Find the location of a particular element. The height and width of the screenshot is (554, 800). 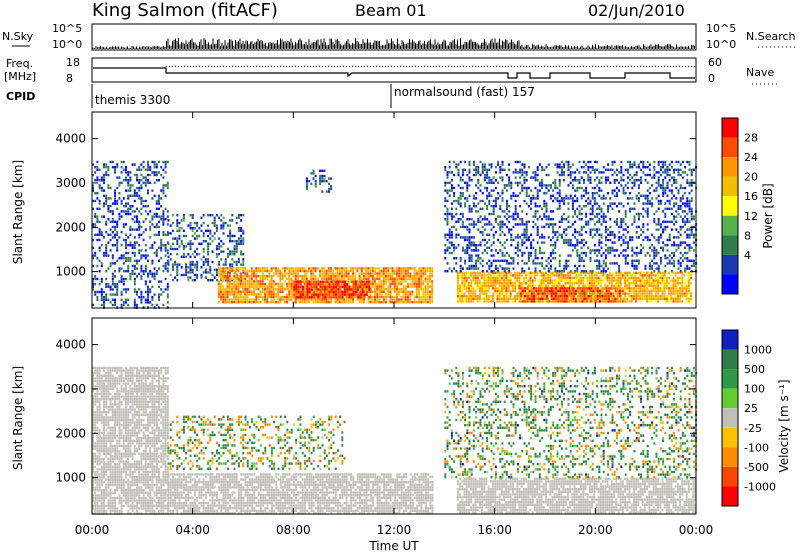

velocity-colorbar-label: Velocity [m s⁻¹] is located at coordinates (784, 425).